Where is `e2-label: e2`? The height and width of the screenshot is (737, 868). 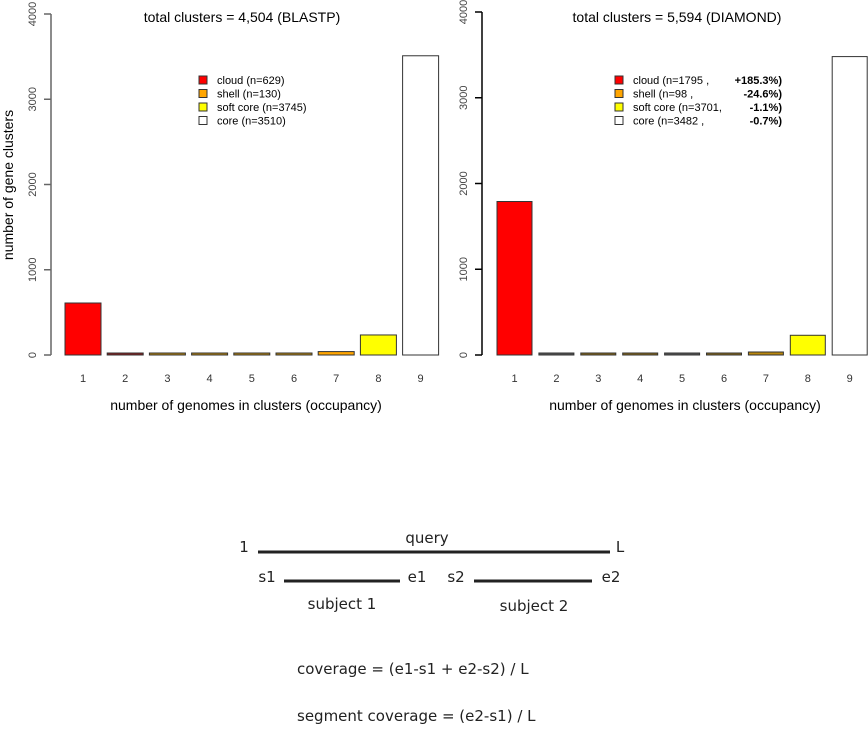
e2-label: e2 is located at coordinates (611, 577).